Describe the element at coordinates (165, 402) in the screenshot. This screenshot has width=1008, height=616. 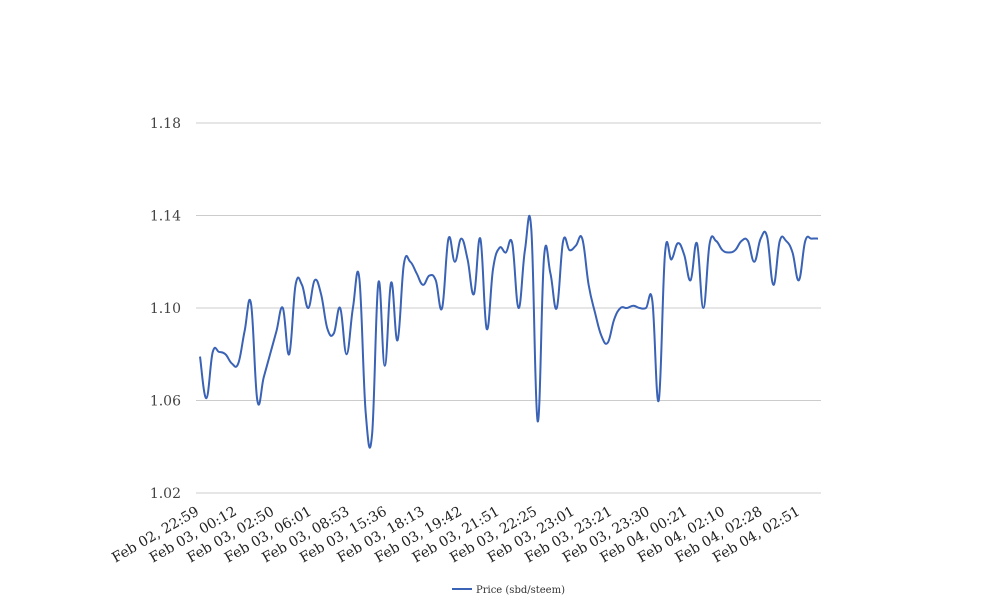
I see `y-tick-label: 1.06` at that location.